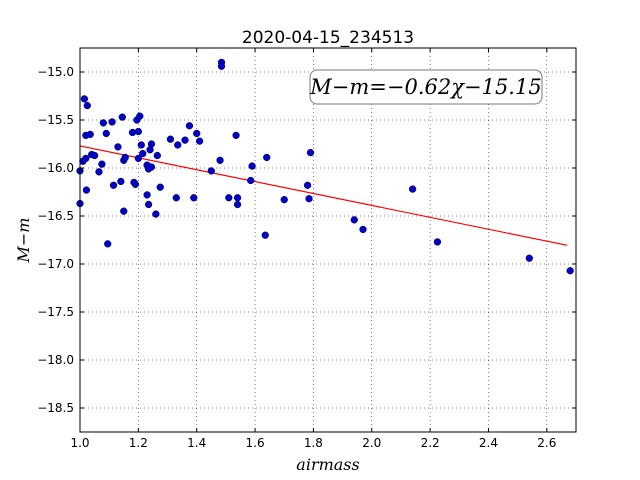 The width and height of the screenshot is (640, 480). I want to click on annotation-text: M−m=−0.62χ−15.15, so click(425, 87).